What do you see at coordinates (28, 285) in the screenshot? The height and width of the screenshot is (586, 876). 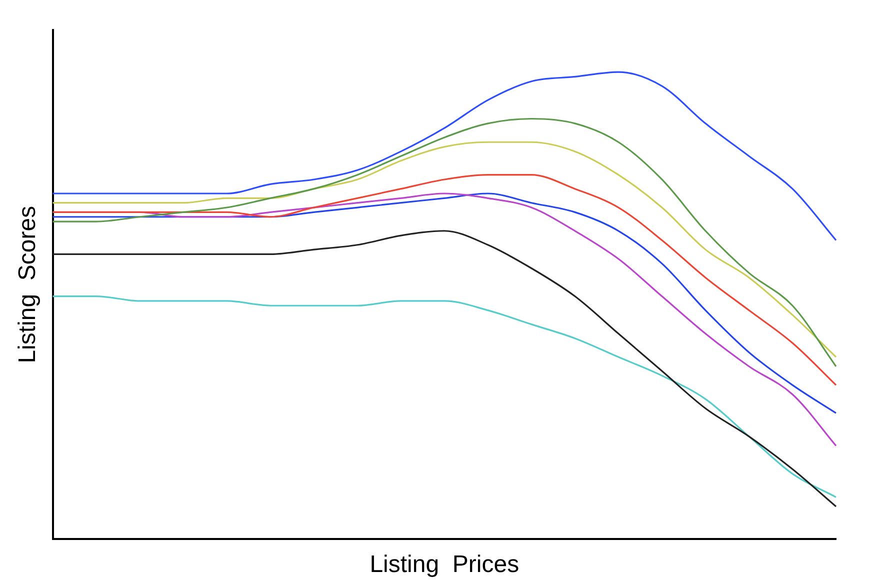 I see `y-axis-title: Listing Scores` at bounding box center [28, 285].